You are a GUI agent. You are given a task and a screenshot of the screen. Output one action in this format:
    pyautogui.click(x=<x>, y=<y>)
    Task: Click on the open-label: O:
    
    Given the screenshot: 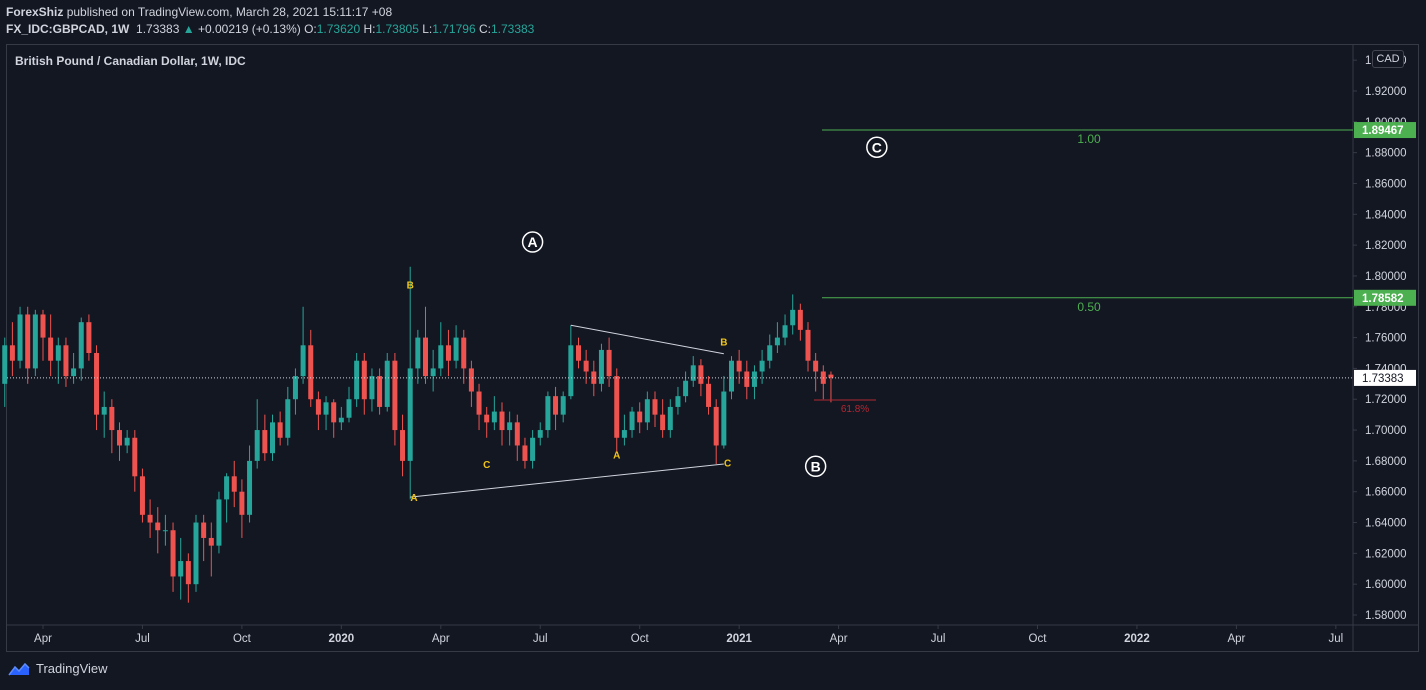 What is the action you would take?
    pyautogui.click(x=310, y=29)
    